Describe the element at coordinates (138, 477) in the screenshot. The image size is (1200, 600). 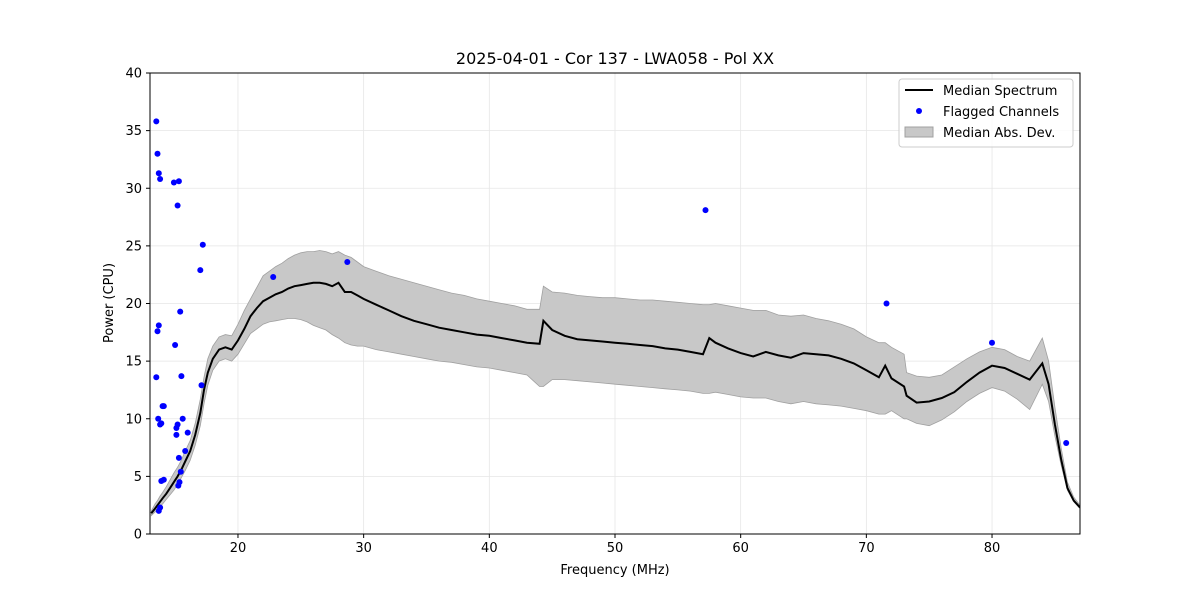
I see `y-tick-label: 5` at that location.